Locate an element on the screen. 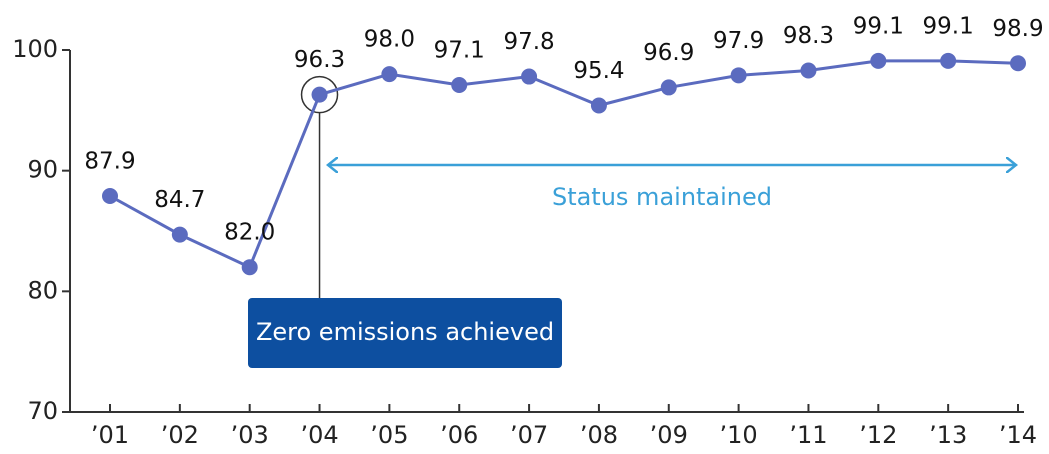 This screenshot has height=454, width=1049. milestone-label: Zero emissions achieved is located at coordinates (405, 332).